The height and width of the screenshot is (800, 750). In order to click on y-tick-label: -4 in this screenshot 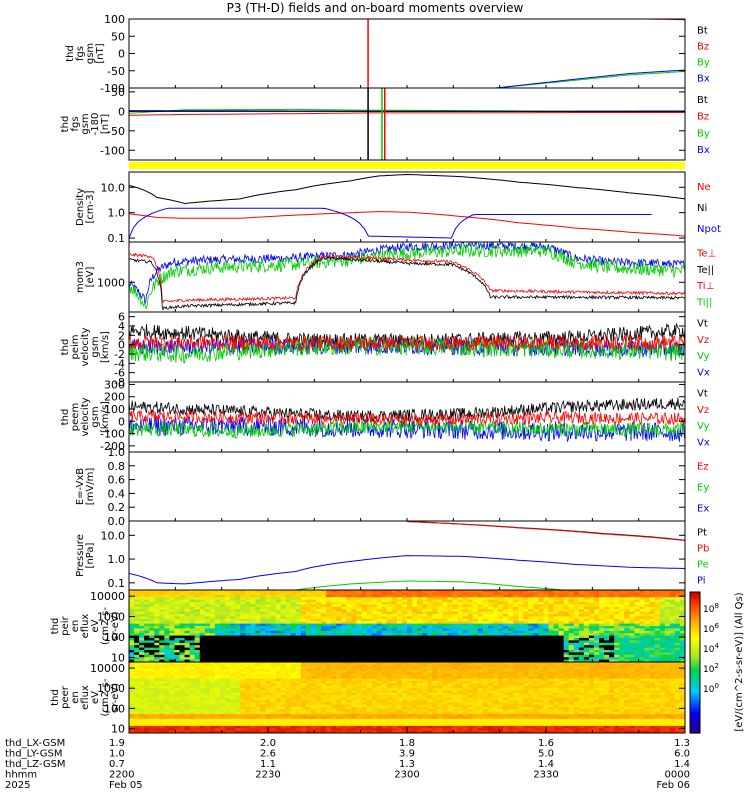, I will do `click(119, 363)`.